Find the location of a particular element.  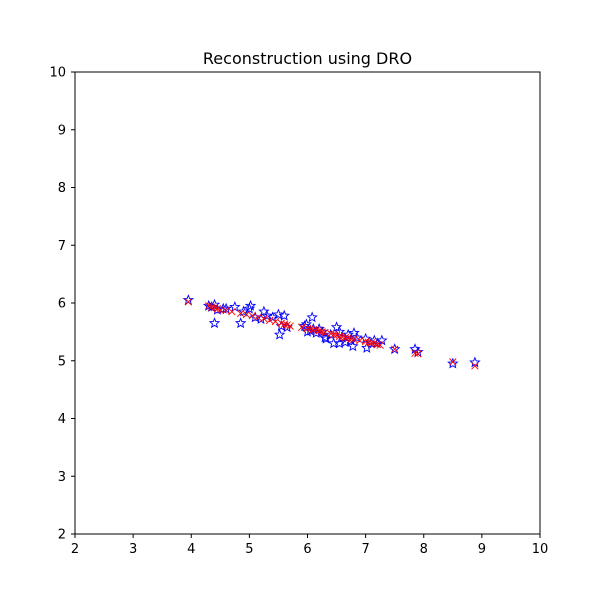

x-tick-label: 2 is located at coordinates (75, 549).